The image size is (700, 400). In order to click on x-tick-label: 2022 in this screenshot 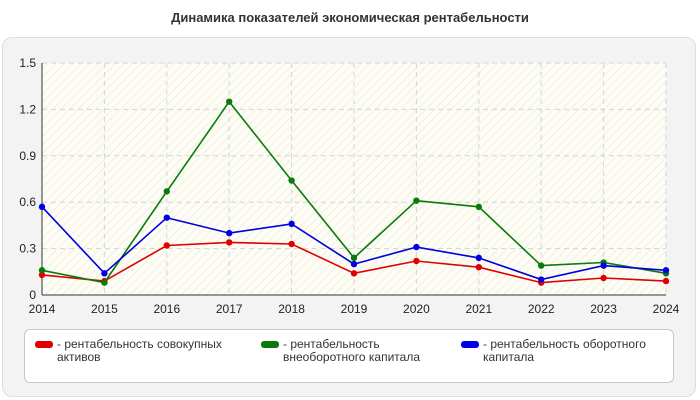, I will do `click(541, 309)`.